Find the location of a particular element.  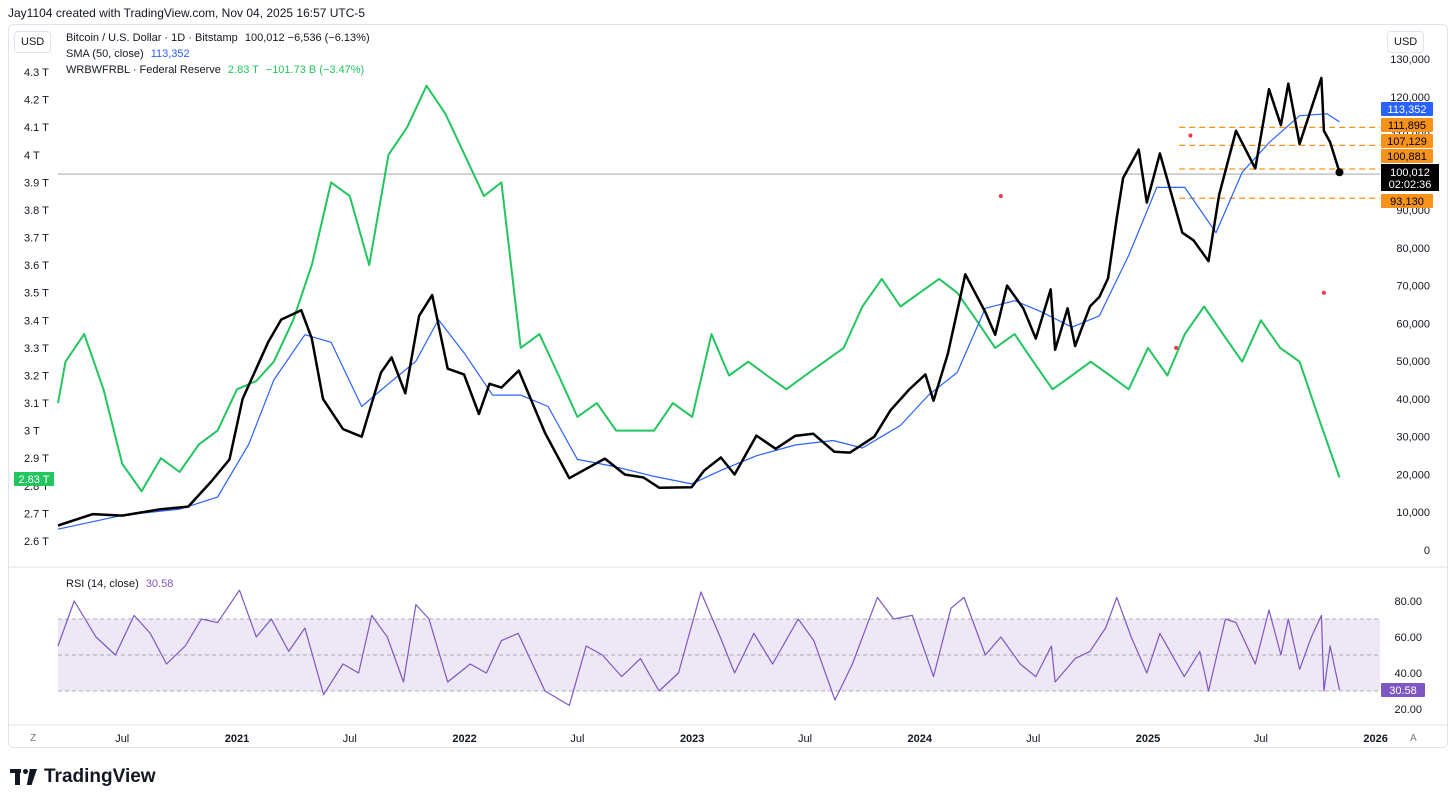

right-axis-tick: 120,000 is located at coordinates (1410, 98).